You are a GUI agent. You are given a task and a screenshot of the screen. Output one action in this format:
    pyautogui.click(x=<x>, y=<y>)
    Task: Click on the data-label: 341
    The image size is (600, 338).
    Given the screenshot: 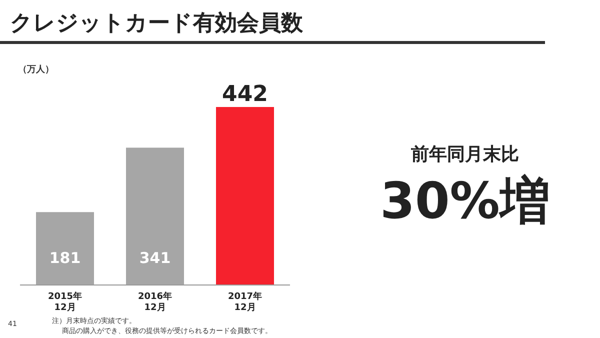 What is the action you would take?
    pyautogui.click(x=155, y=258)
    